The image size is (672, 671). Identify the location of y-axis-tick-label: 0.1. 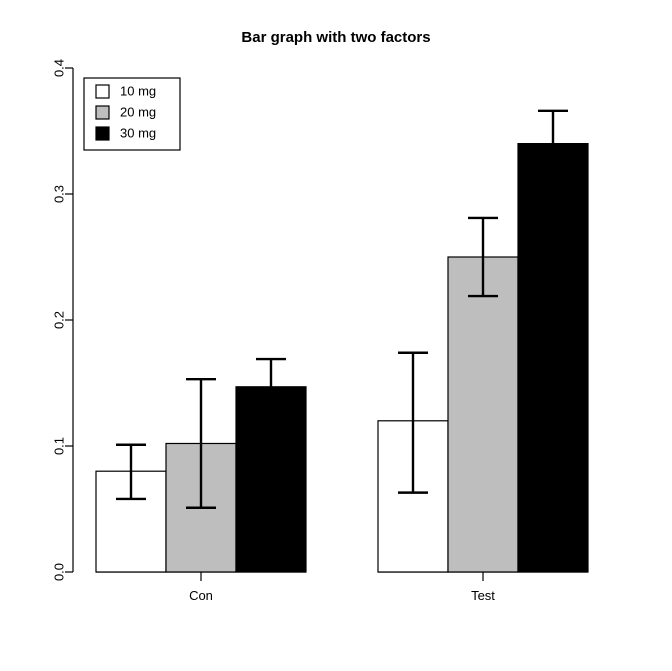
(59, 446).